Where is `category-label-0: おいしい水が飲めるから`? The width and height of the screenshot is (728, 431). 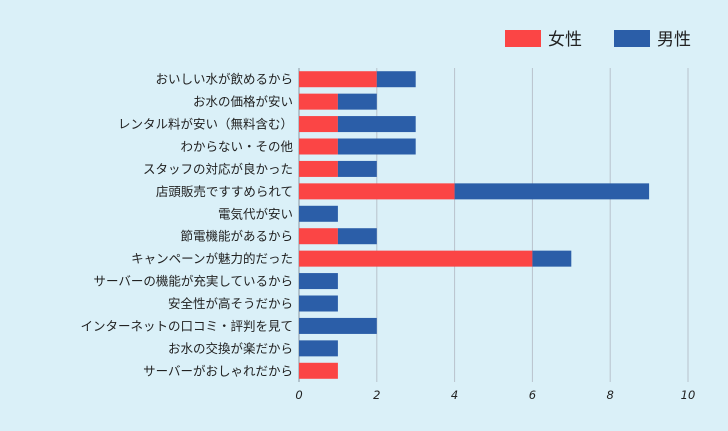 category-label-0: おいしい水が飲めるから is located at coordinates (224, 79).